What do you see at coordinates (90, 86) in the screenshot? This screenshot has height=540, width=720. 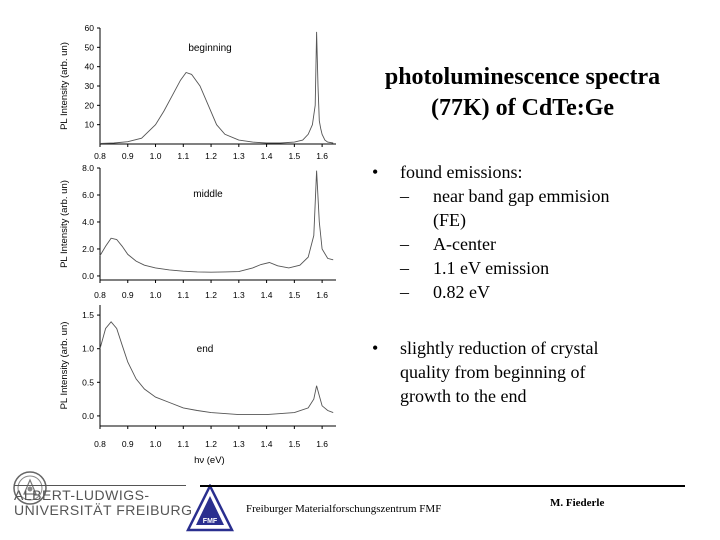 I see `y-tick-label: 30` at bounding box center [90, 86].